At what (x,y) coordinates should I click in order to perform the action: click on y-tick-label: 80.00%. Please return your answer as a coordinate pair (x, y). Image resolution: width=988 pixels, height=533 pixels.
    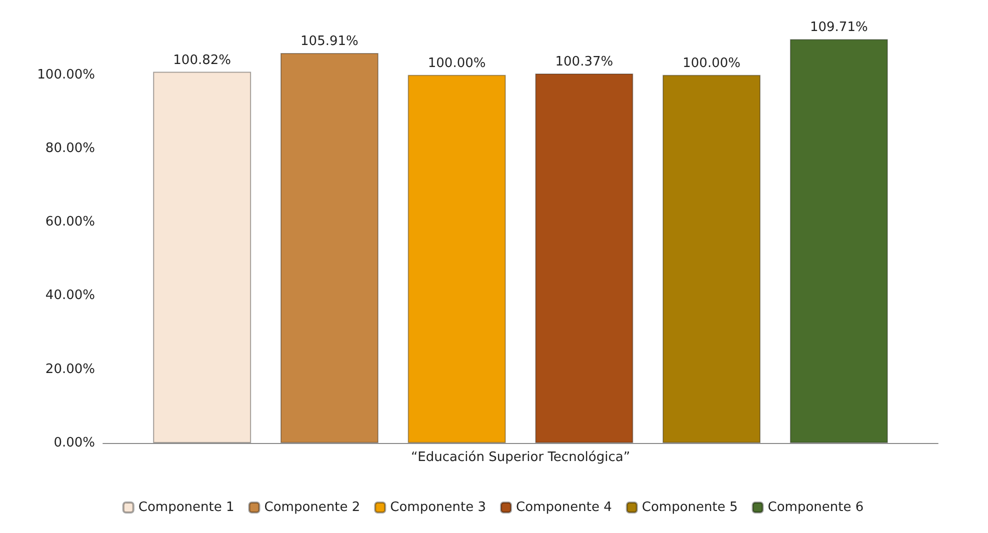
    Looking at the image, I should click on (70, 148).